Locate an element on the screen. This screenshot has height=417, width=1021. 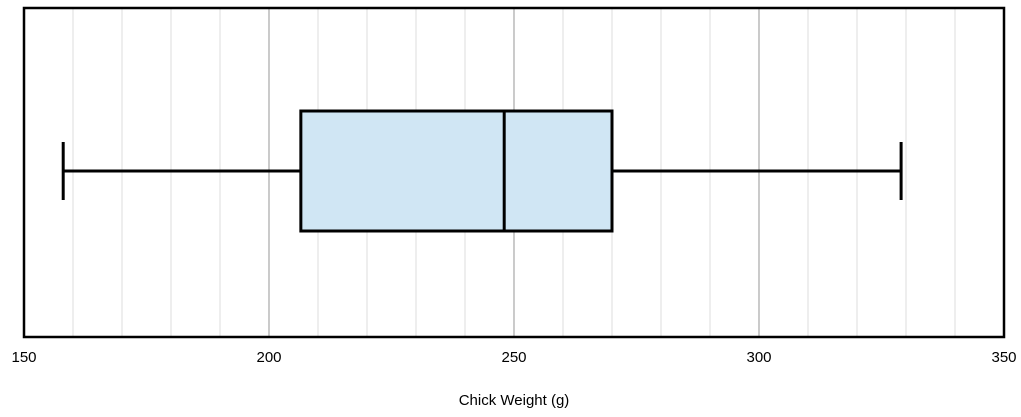
x-tick-label: 150 is located at coordinates (23, 357).